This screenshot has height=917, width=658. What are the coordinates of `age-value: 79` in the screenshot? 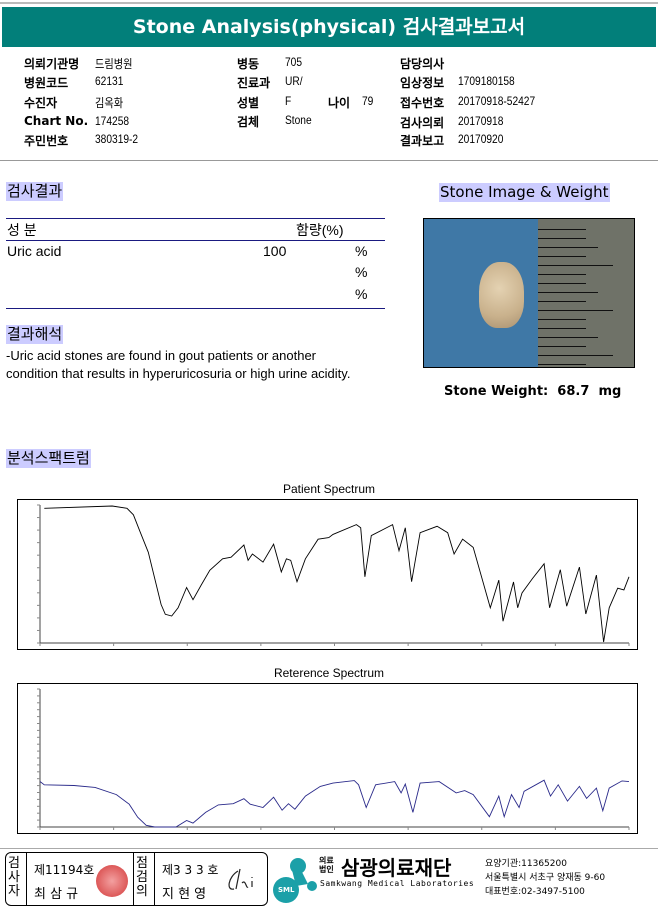 It's located at (368, 101).